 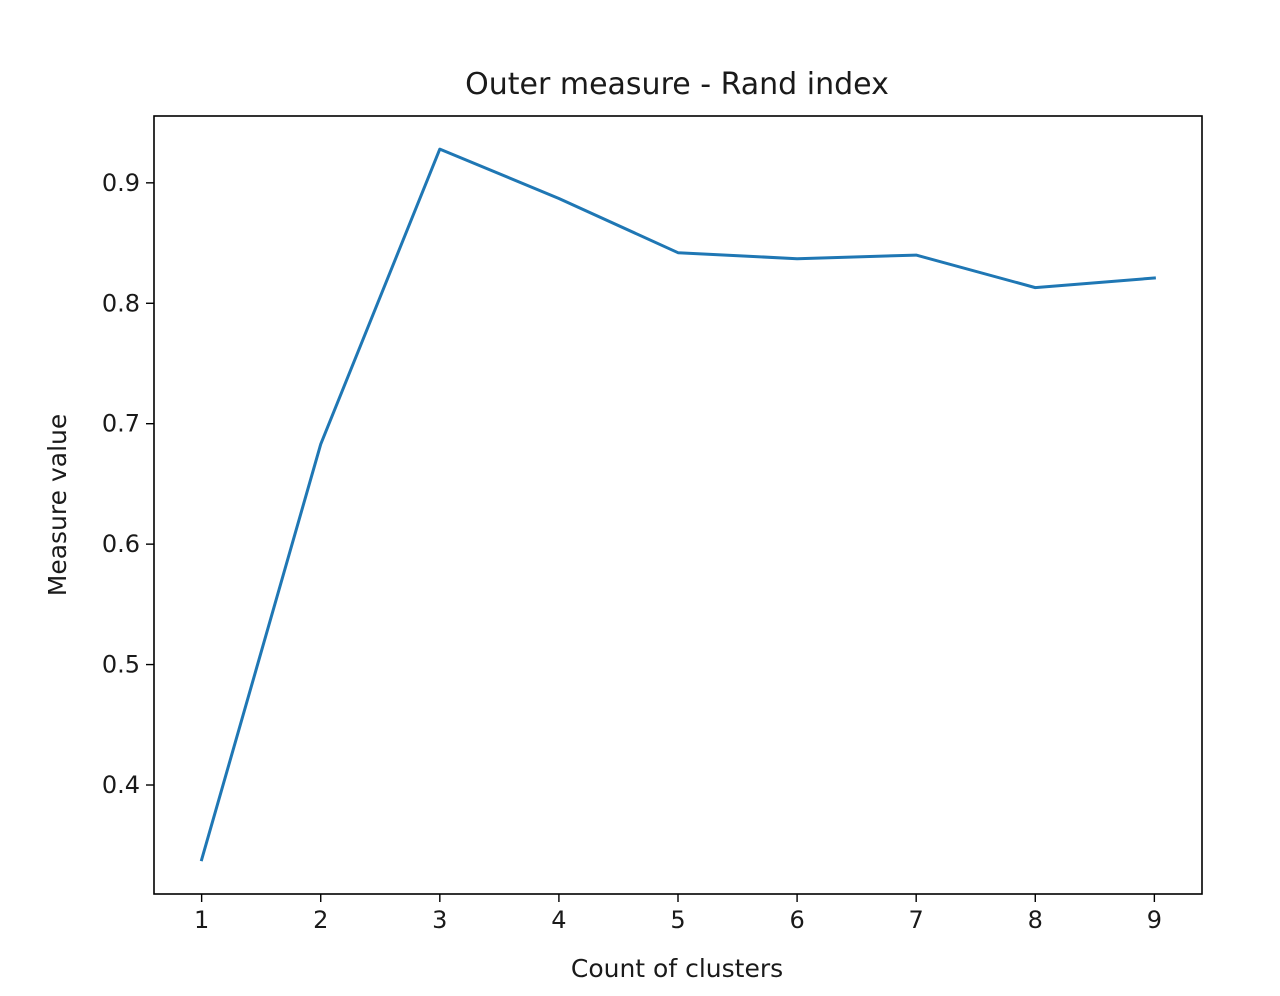 I want to click on x-tick-label: 7, so click(x=916, y=920).